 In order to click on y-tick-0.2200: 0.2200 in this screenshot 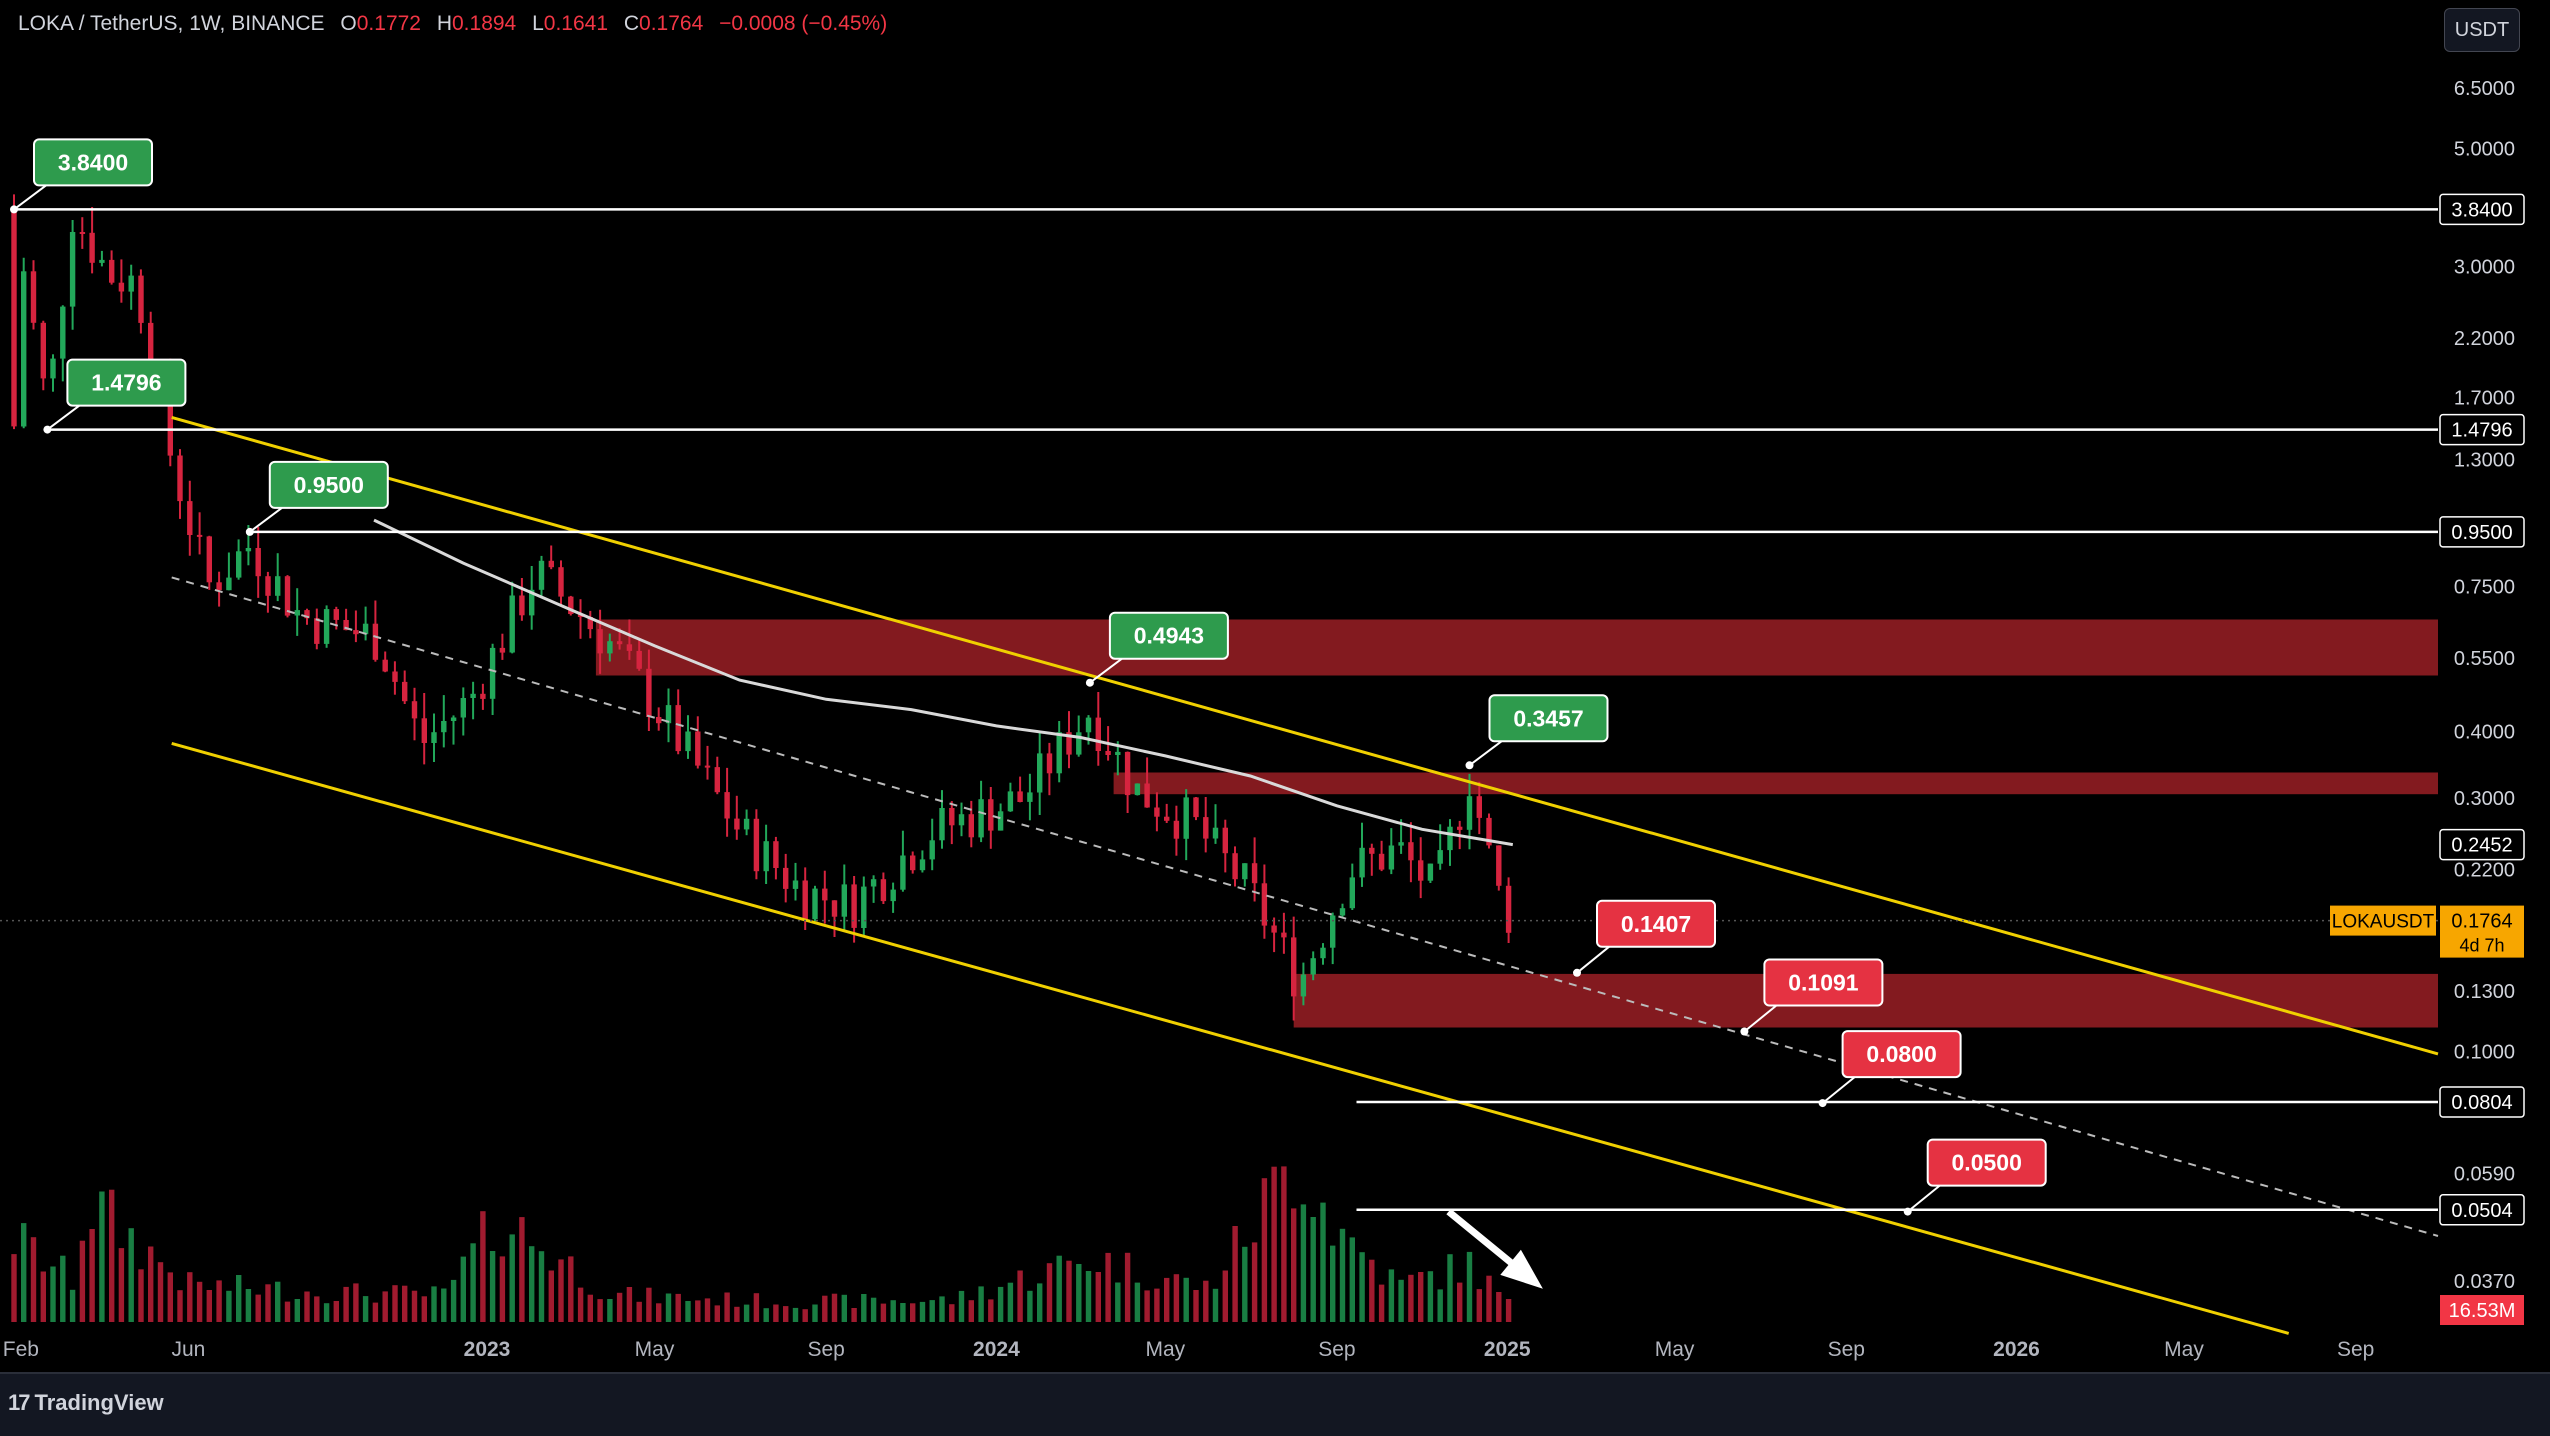, I will do `click(2484, 871)`.